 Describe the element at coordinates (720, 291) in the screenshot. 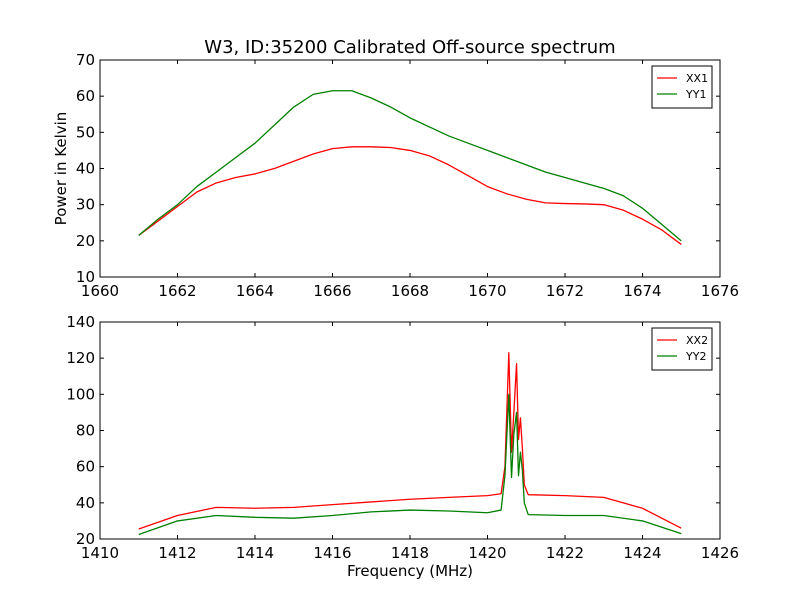

I see `x-tick-label: 1676` at that location.